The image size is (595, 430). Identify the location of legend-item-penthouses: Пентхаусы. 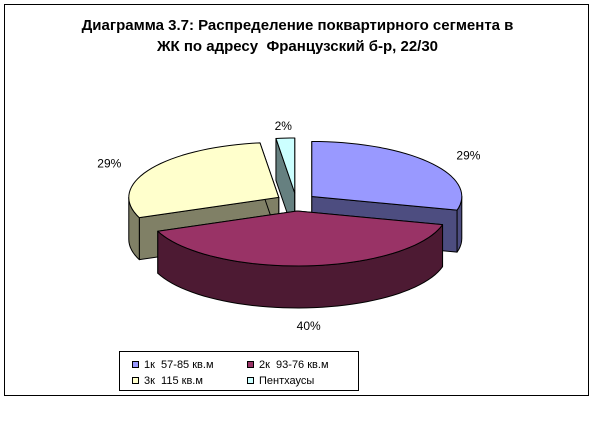
(280, 381).